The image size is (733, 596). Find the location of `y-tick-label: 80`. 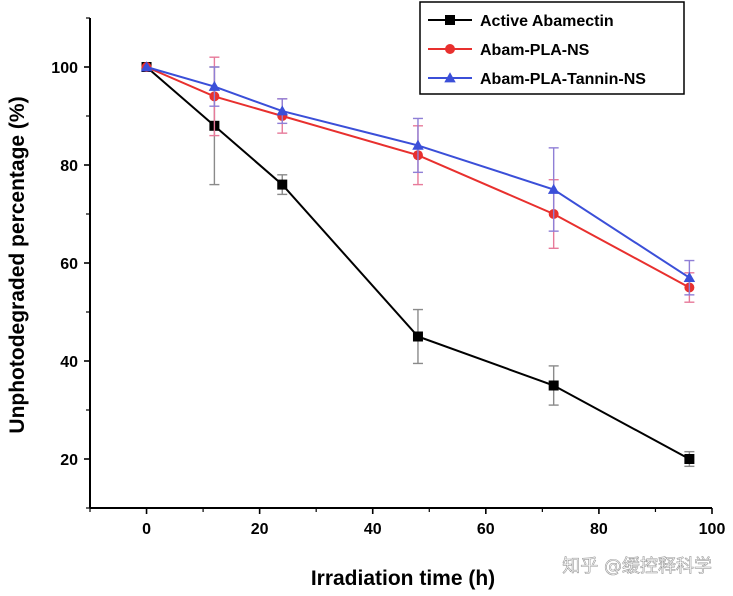

y-tick-label: 80 is located at coordinates (69, 166).